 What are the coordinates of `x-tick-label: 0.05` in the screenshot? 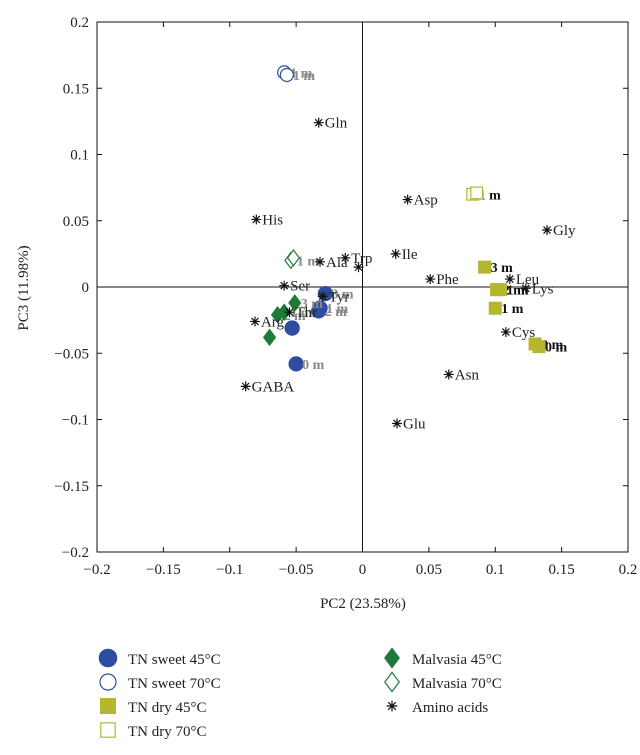 It's located at (429, 570).